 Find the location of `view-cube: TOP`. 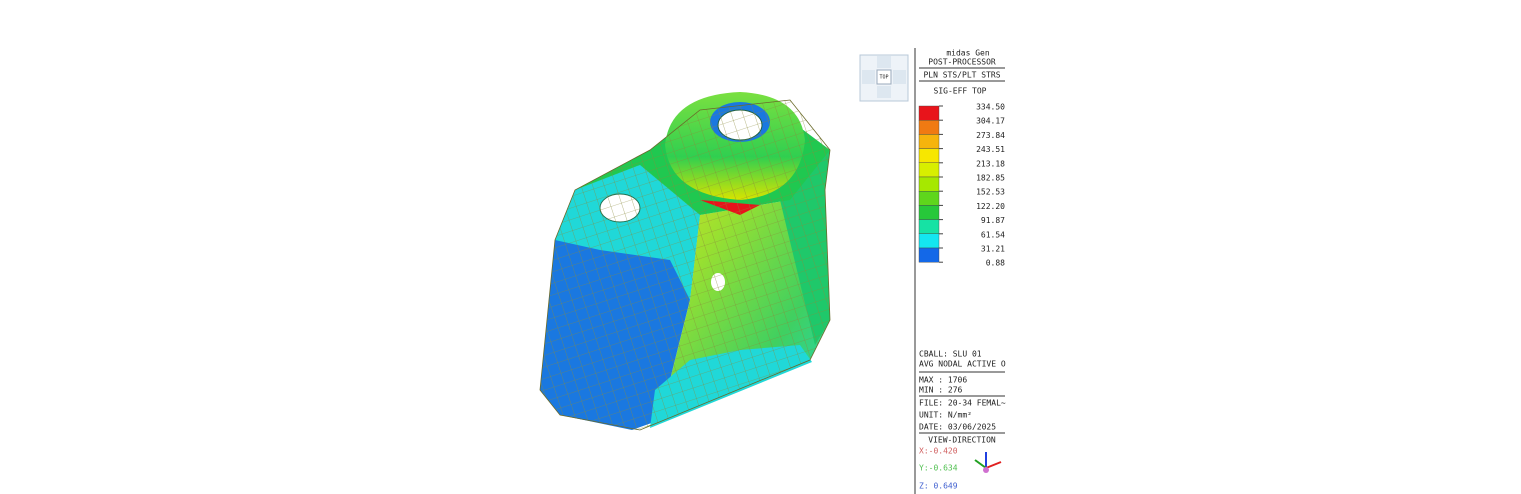

view-cube: TOP is located at coordinates (884, 78).